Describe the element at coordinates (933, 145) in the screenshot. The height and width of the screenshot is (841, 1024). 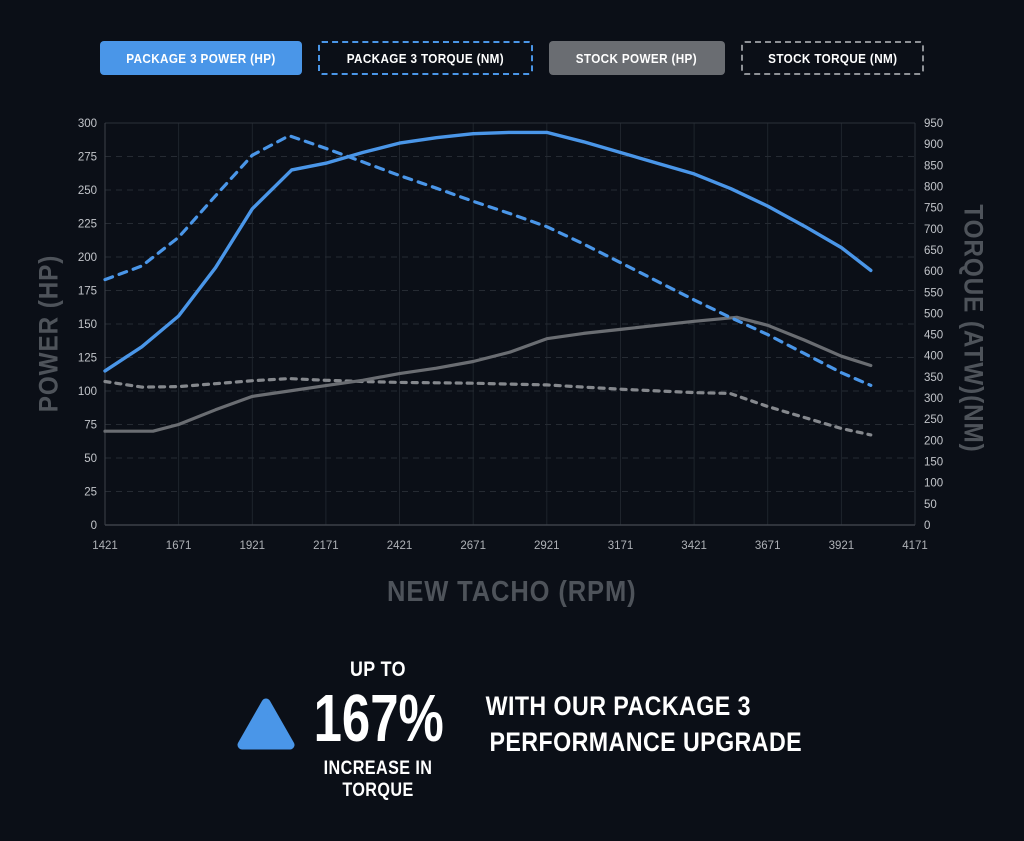
I see `y-right-tick-label: 900` at that location.